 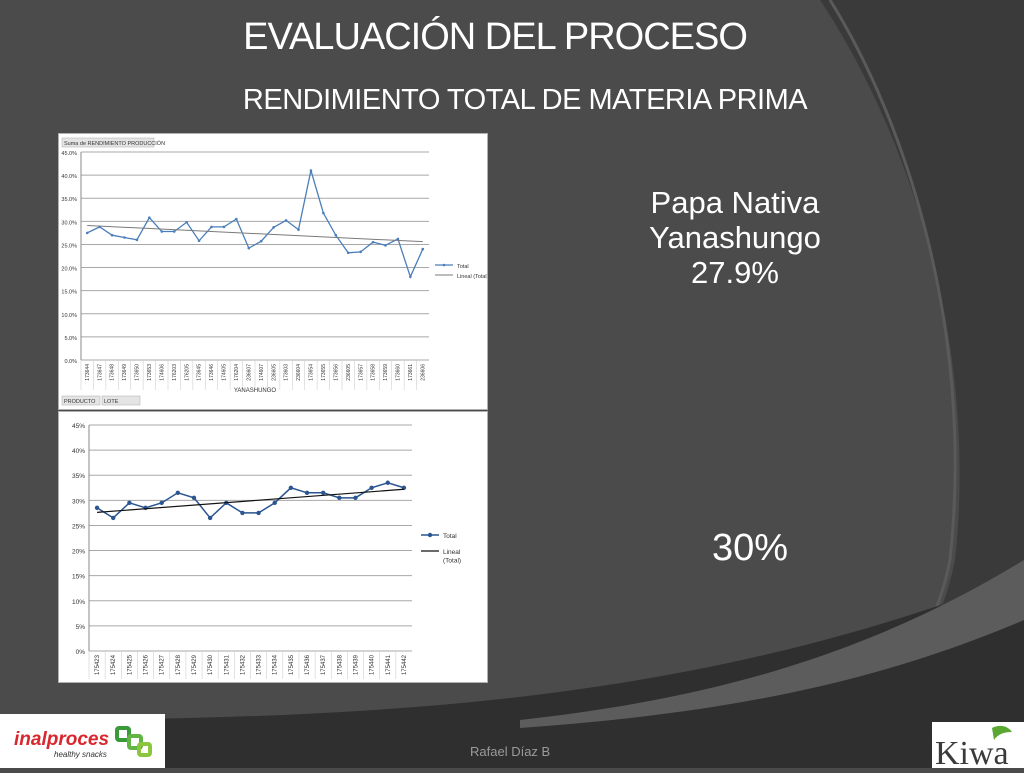 What do you see at coordinates (80, 754) in the screenshot?
I see `inalproces-tagline: healthy snacks` at bounding box center [80, 754].